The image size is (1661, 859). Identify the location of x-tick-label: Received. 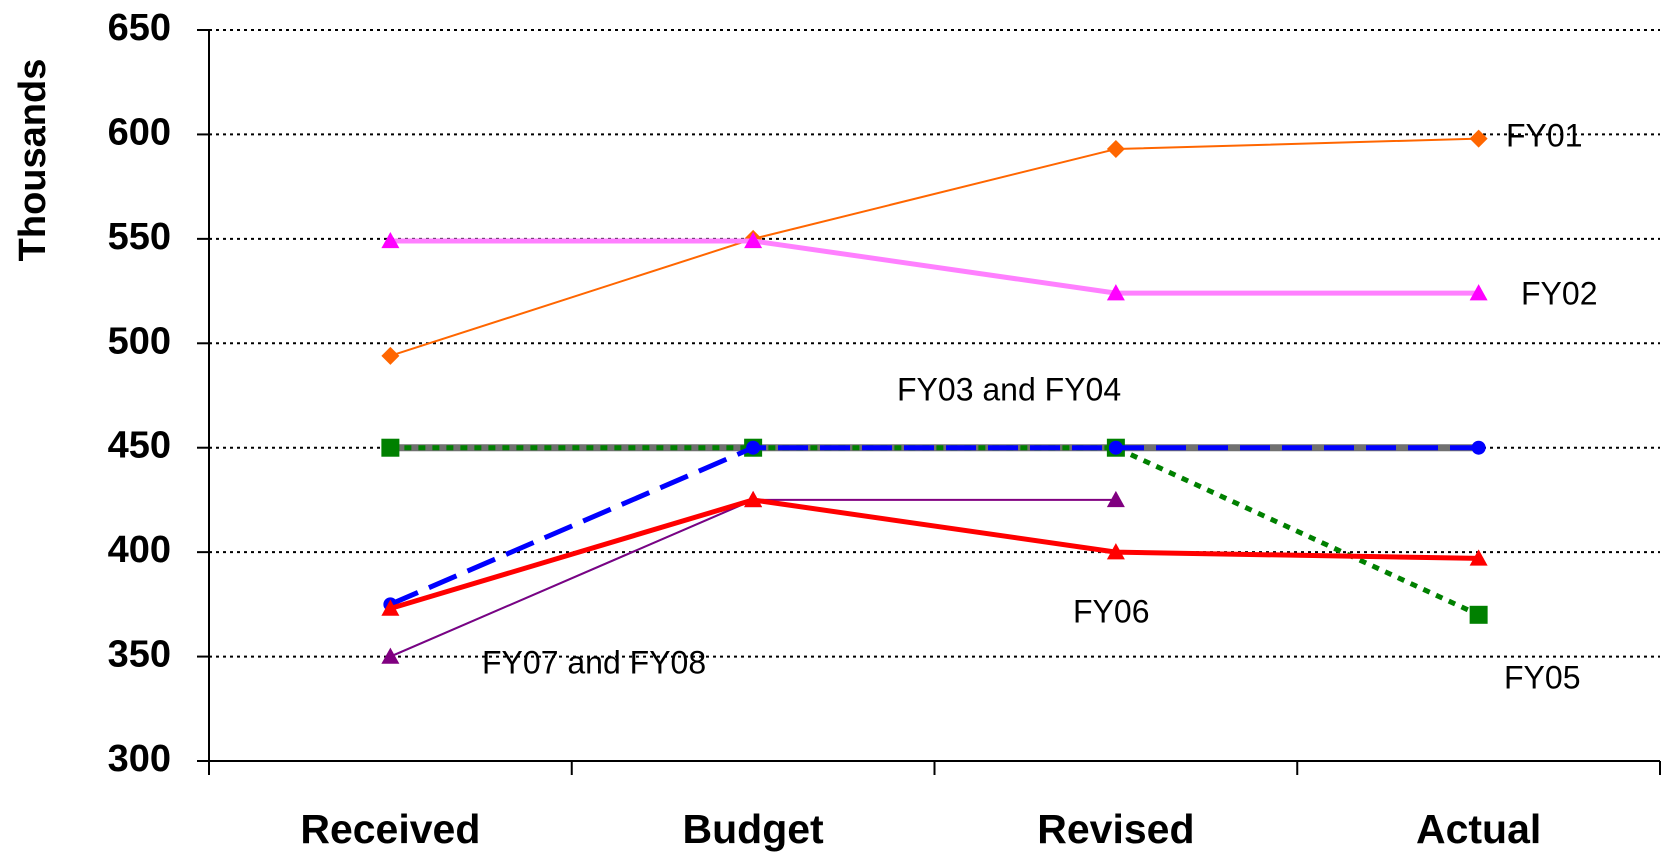
(390, 829).